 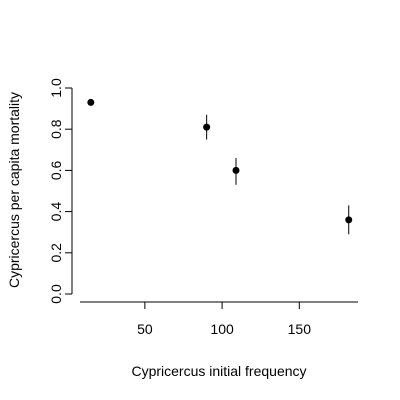 What do you see at coordinates (56, 212) in the screenshot?
I see `y-tick-label: 0.4` at bounding box center [56, 212].